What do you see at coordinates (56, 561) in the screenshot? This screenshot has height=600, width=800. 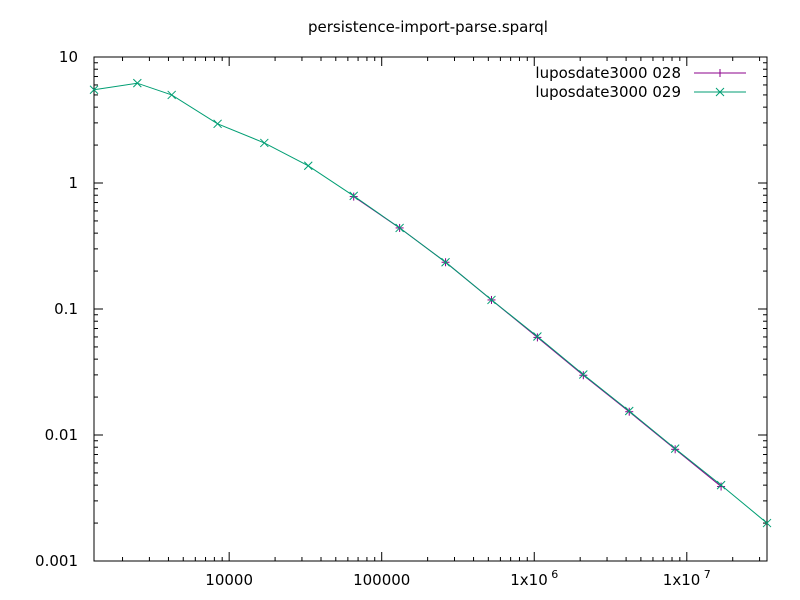 I see `y-tick-label: 0.001` at bounding box center [56, 561].